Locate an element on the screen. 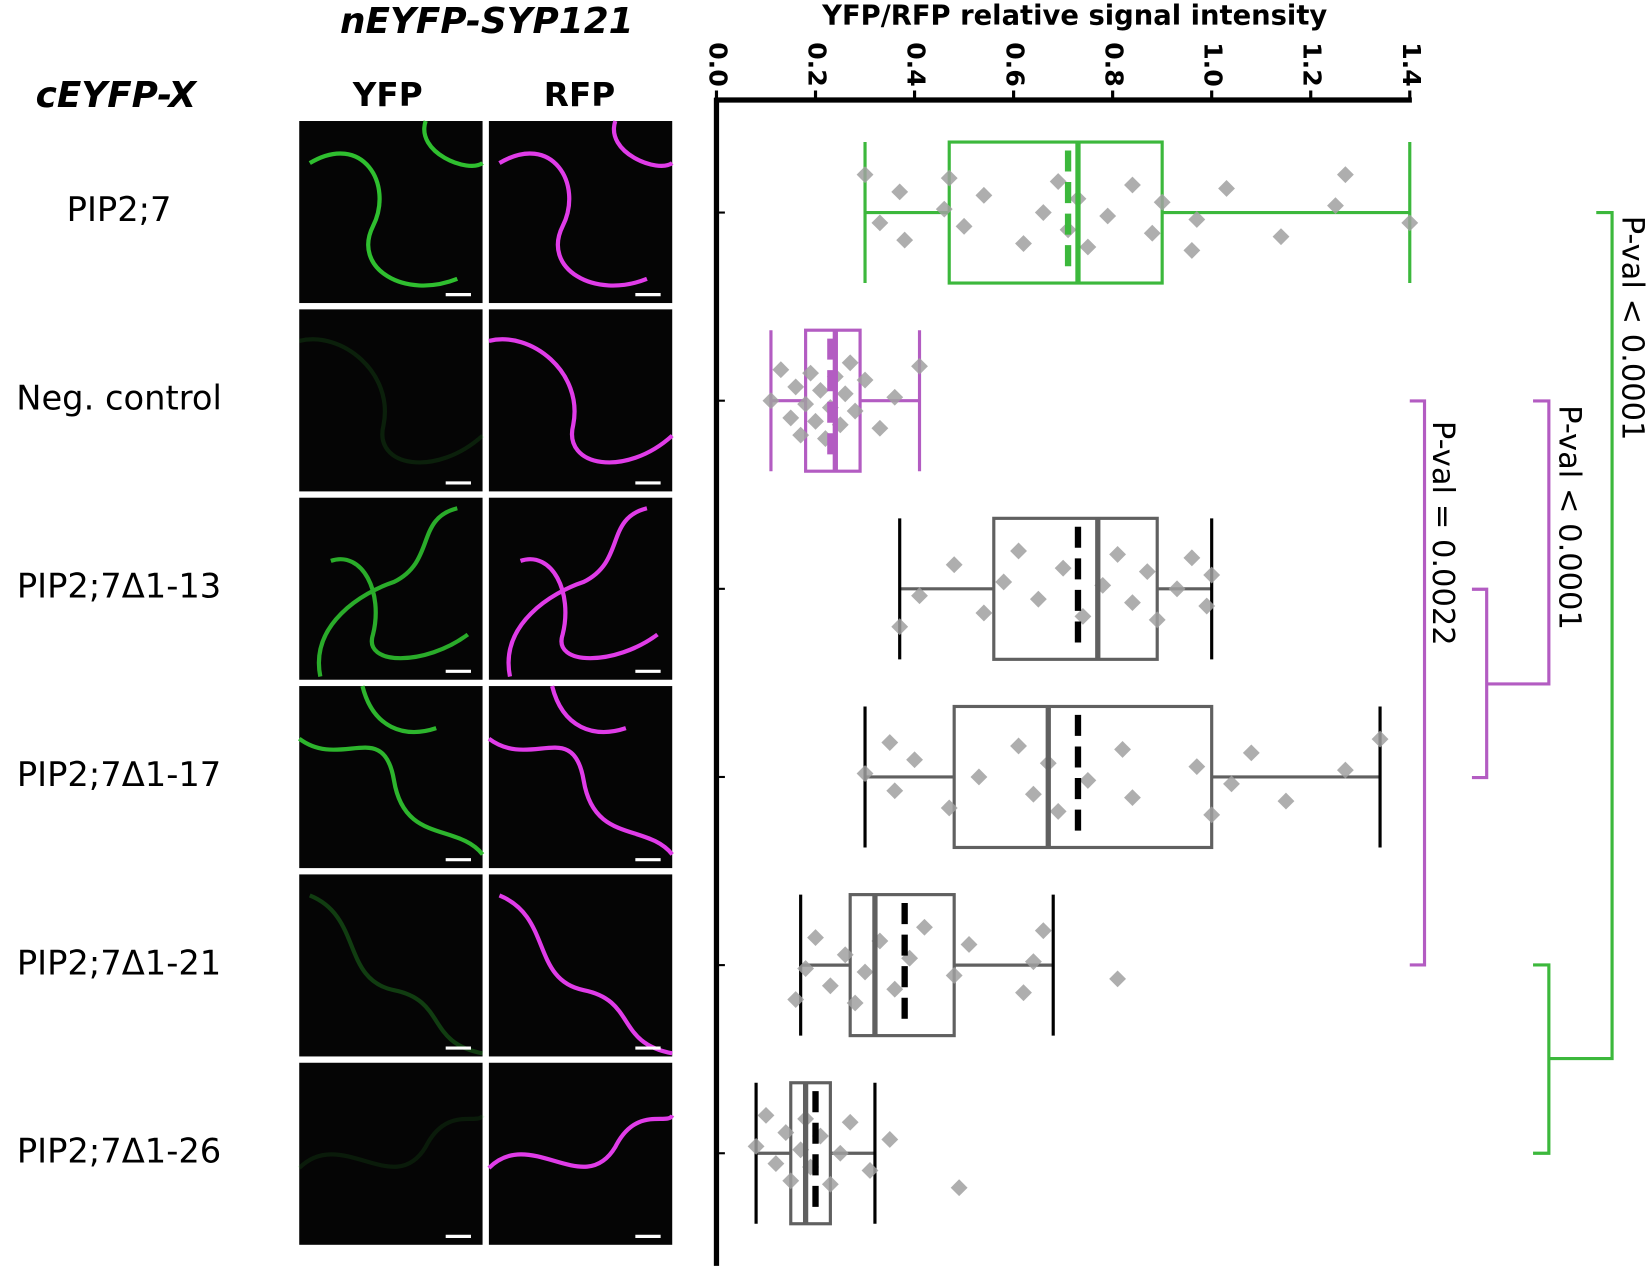 Image resolution: width=1650 pixels, height=1269 pixels. x-tick-label: 0.6 is located at coordinates (1015, 64).